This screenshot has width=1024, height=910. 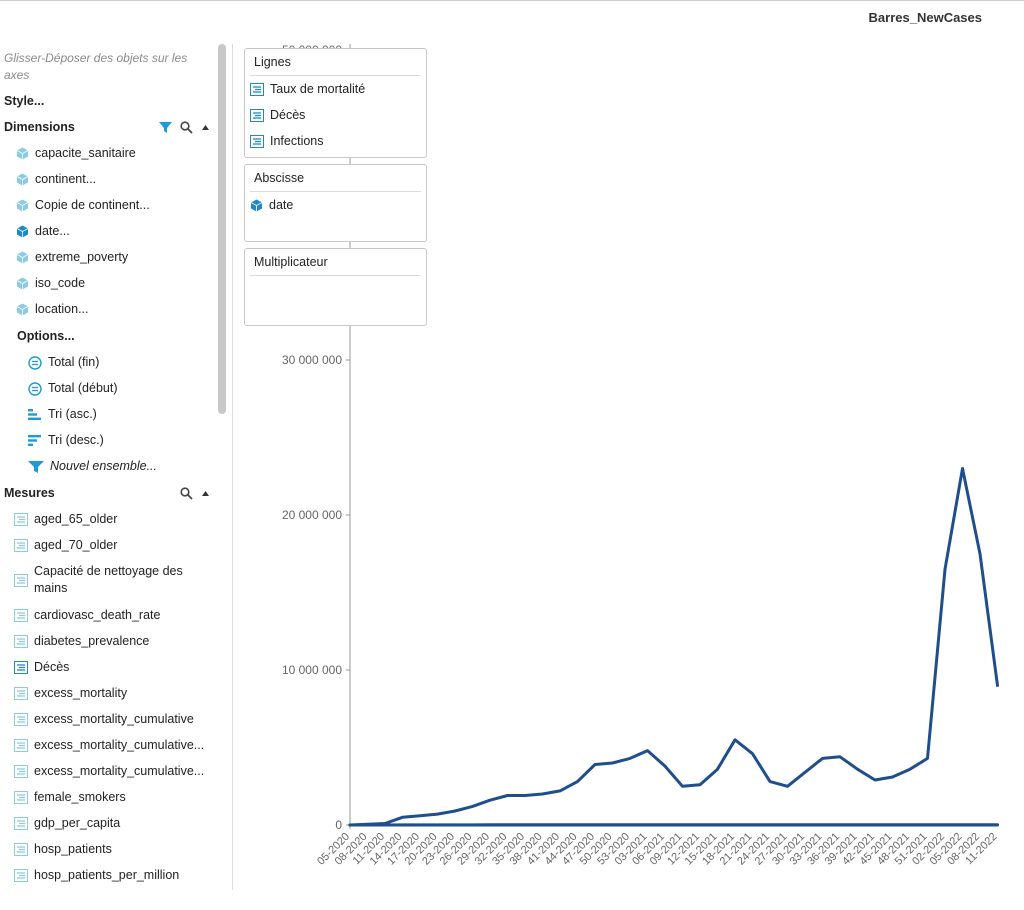 What do you see at coordinates (335, 178) in the screenshot?
I see `drop-zone-abscisse-label: Abscisse` at bounding box center [335, 178].